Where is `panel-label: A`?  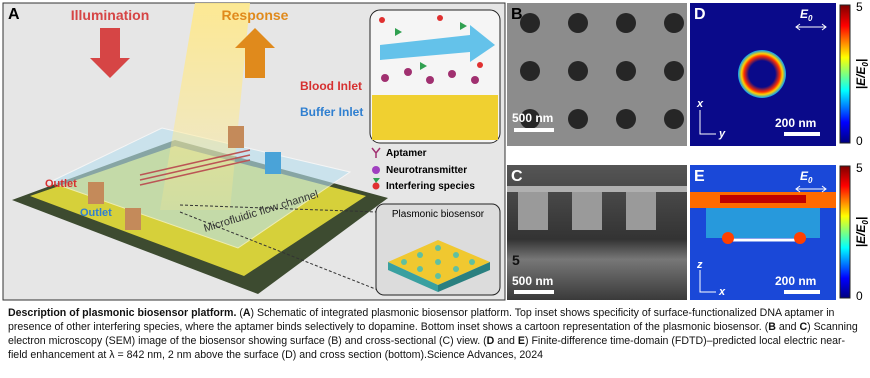 panel-label: A is located at coordinates (14, 14).